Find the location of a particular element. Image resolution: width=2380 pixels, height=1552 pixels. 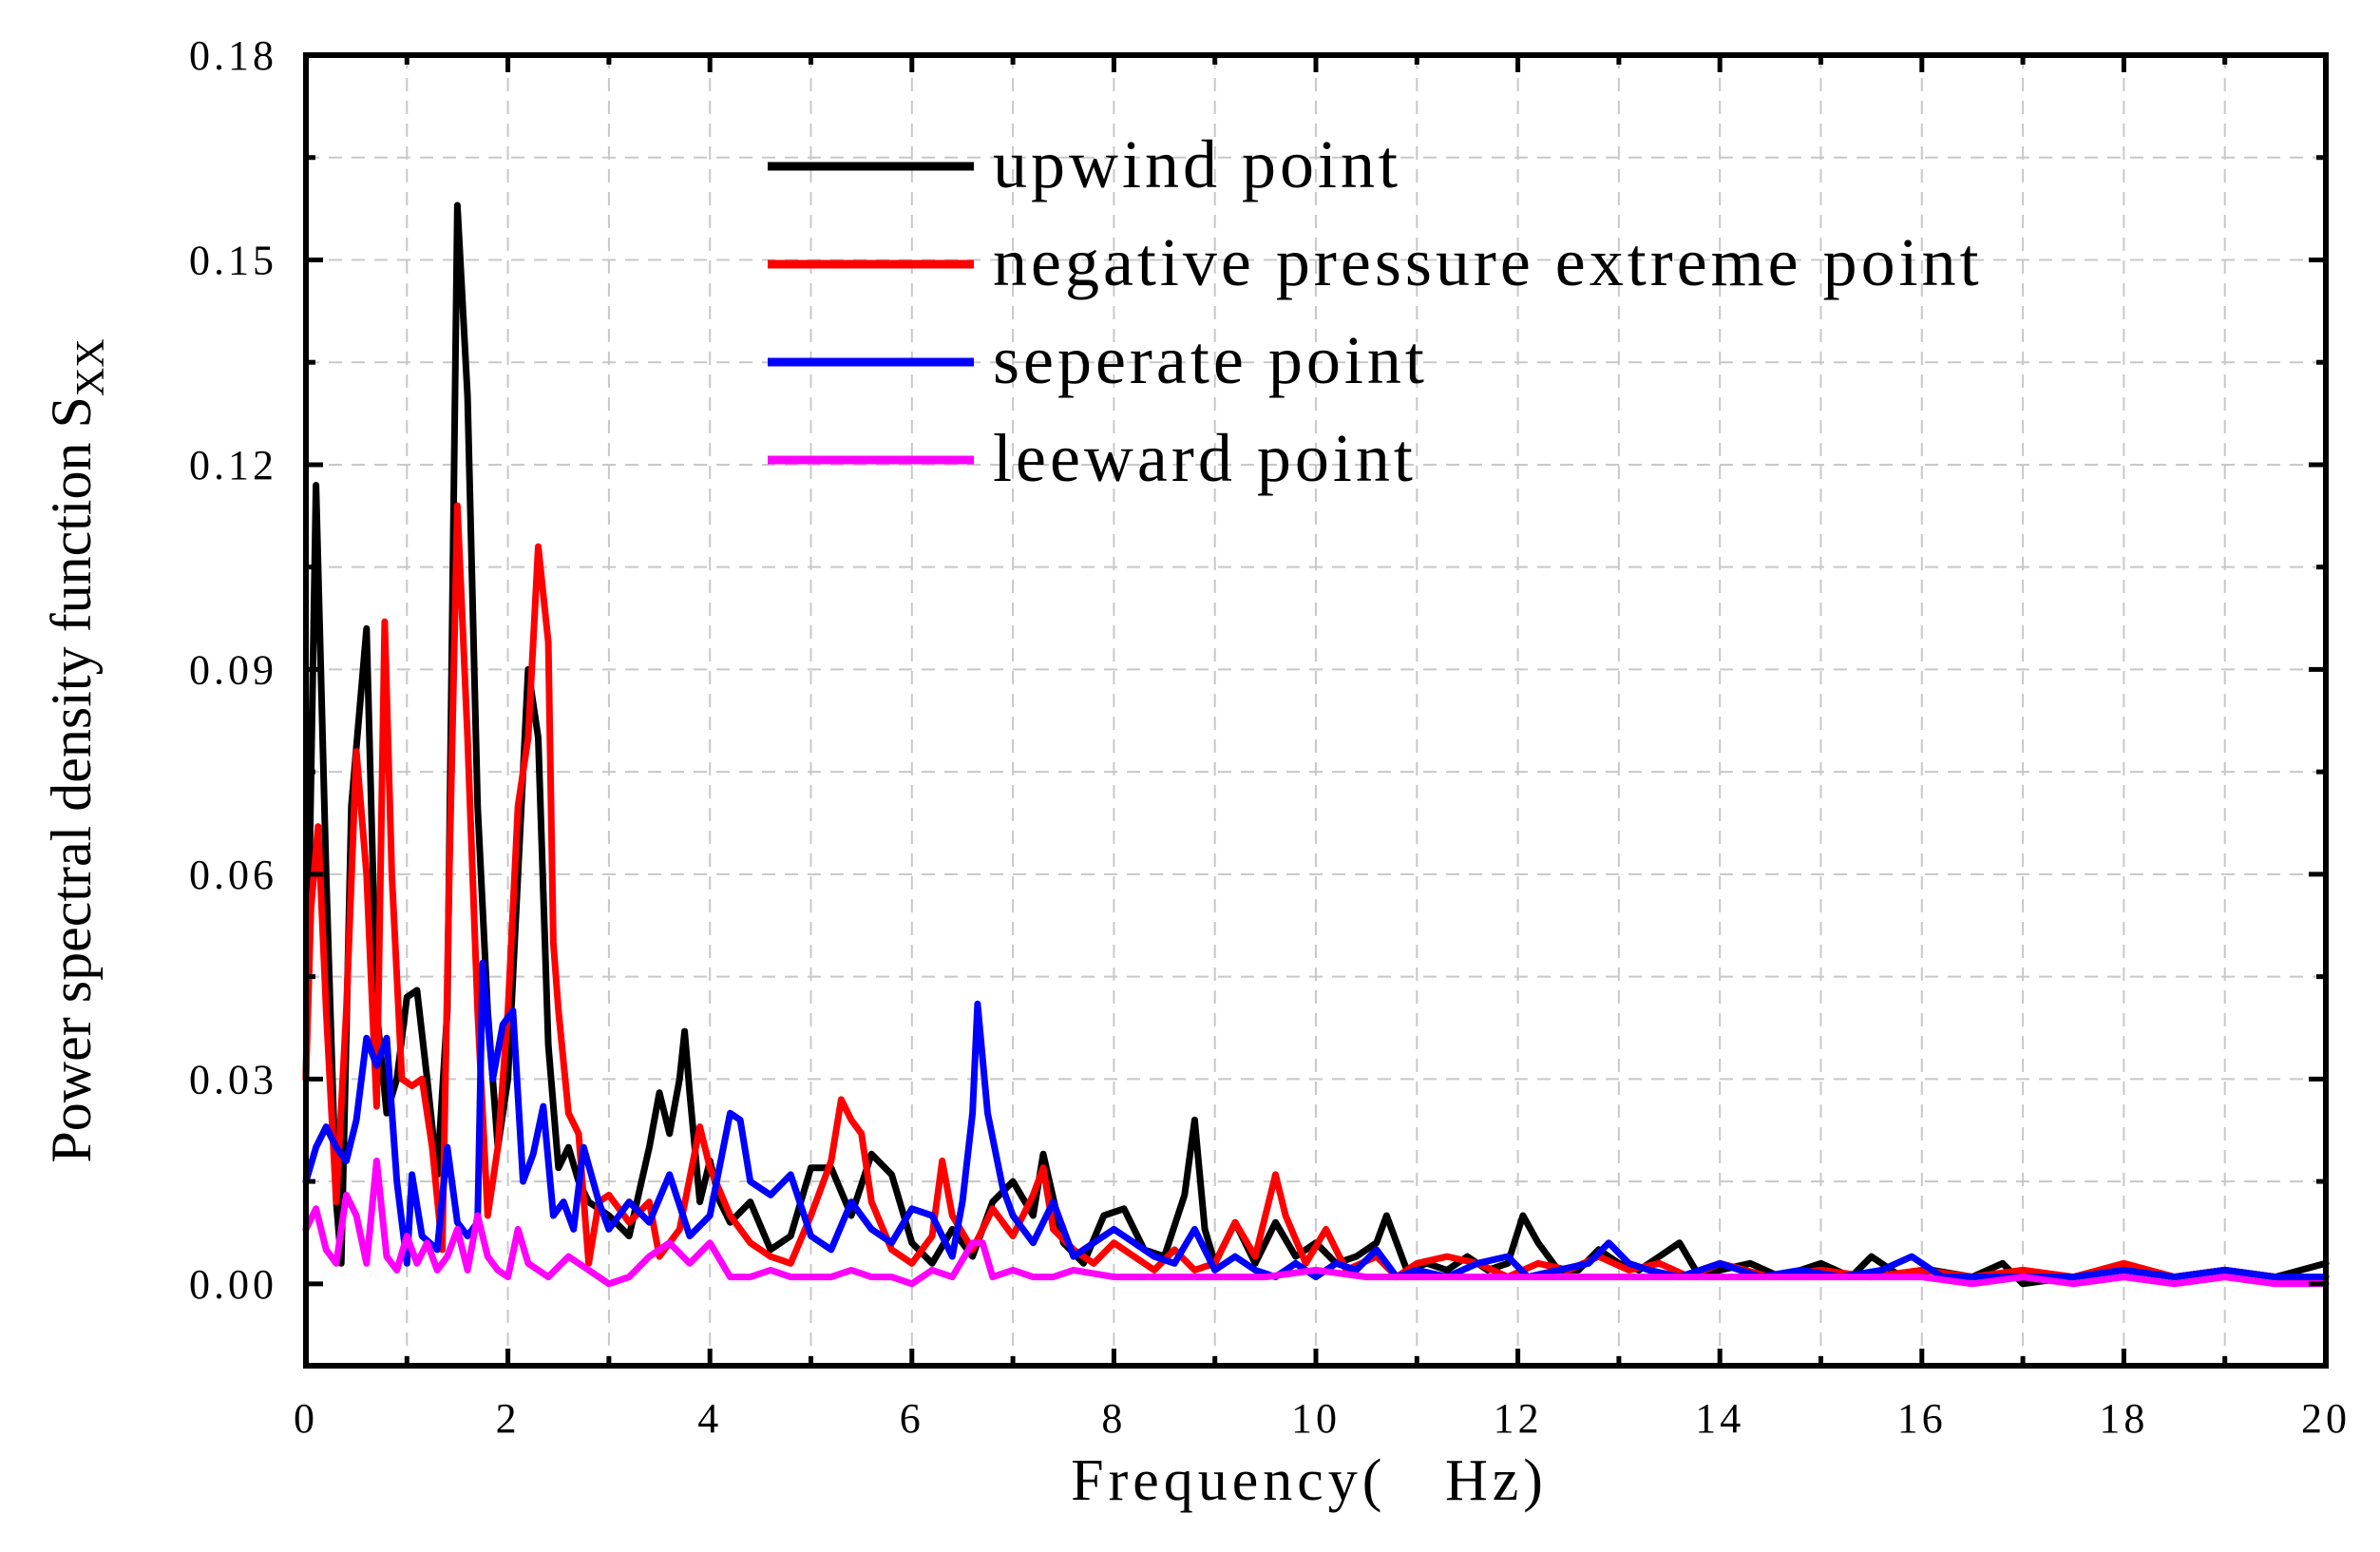

x-tick-label: 20 is located at coordinates (2326, 1418).